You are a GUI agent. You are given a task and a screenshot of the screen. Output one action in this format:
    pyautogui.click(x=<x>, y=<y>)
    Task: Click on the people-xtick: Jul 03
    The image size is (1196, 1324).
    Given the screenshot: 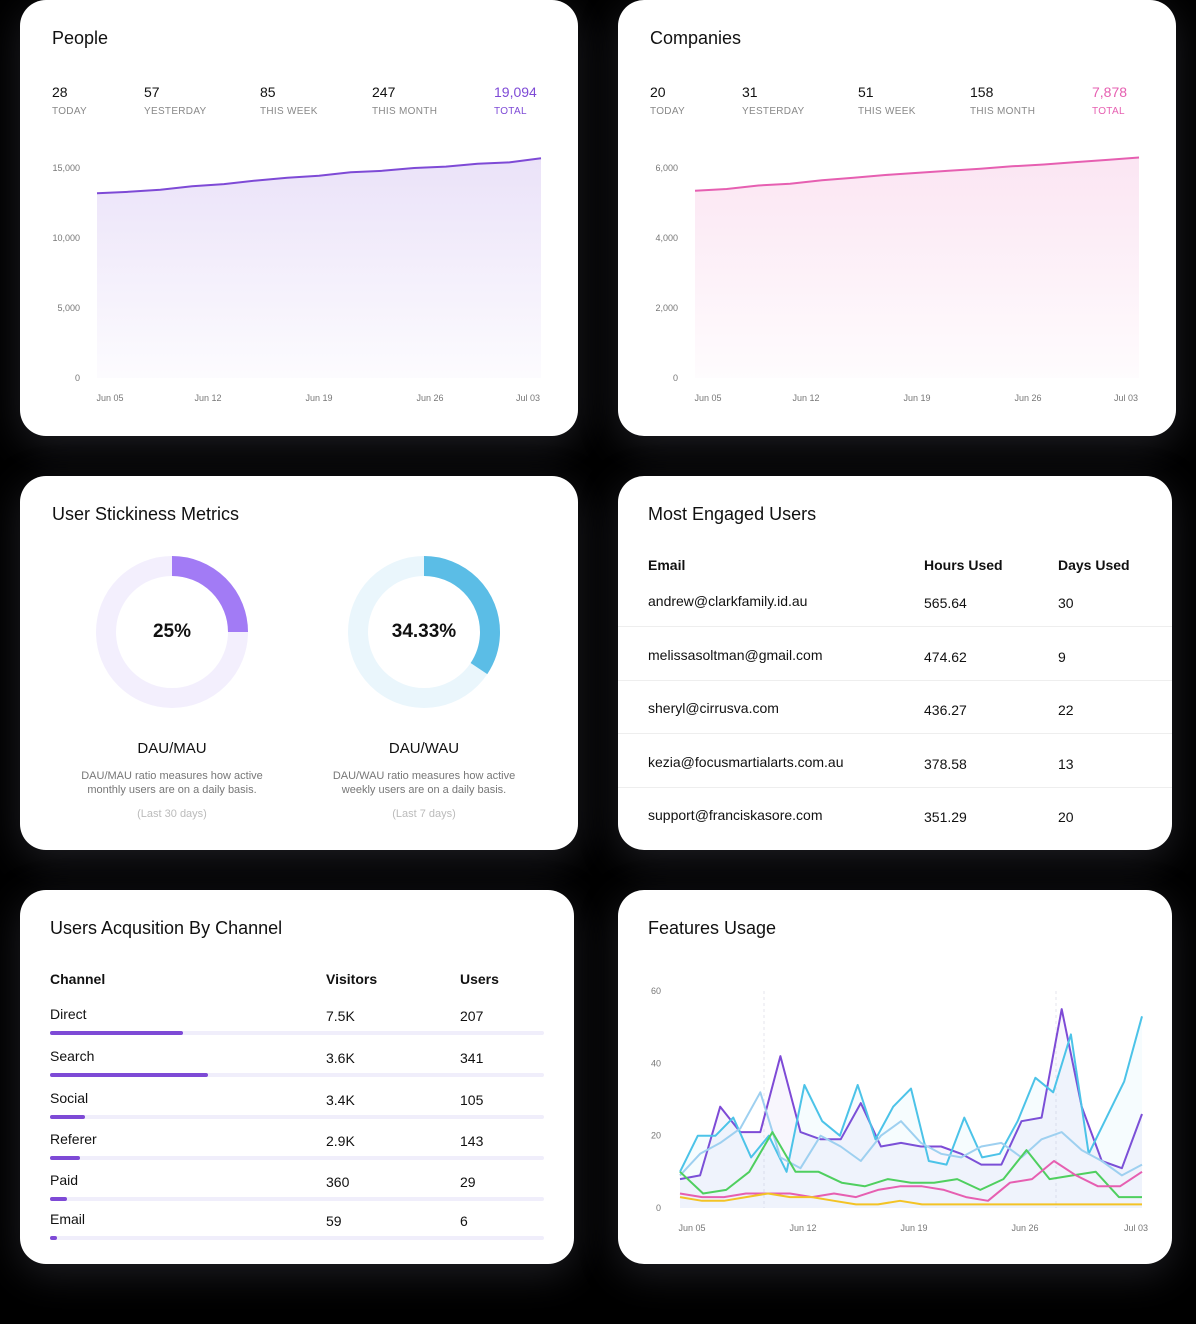 What is the action you would take?
    pyautogui.click(x=528, y=398)
    